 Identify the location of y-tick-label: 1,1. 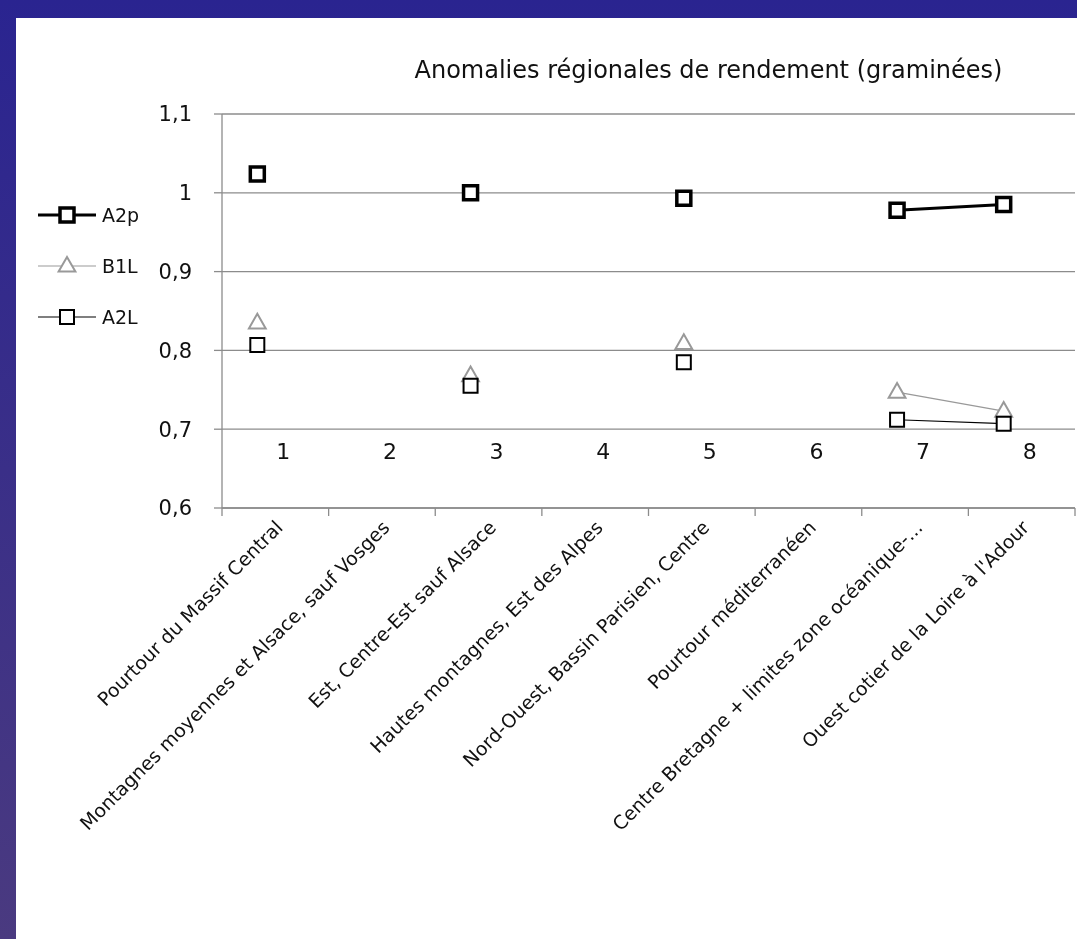
(175, 114).